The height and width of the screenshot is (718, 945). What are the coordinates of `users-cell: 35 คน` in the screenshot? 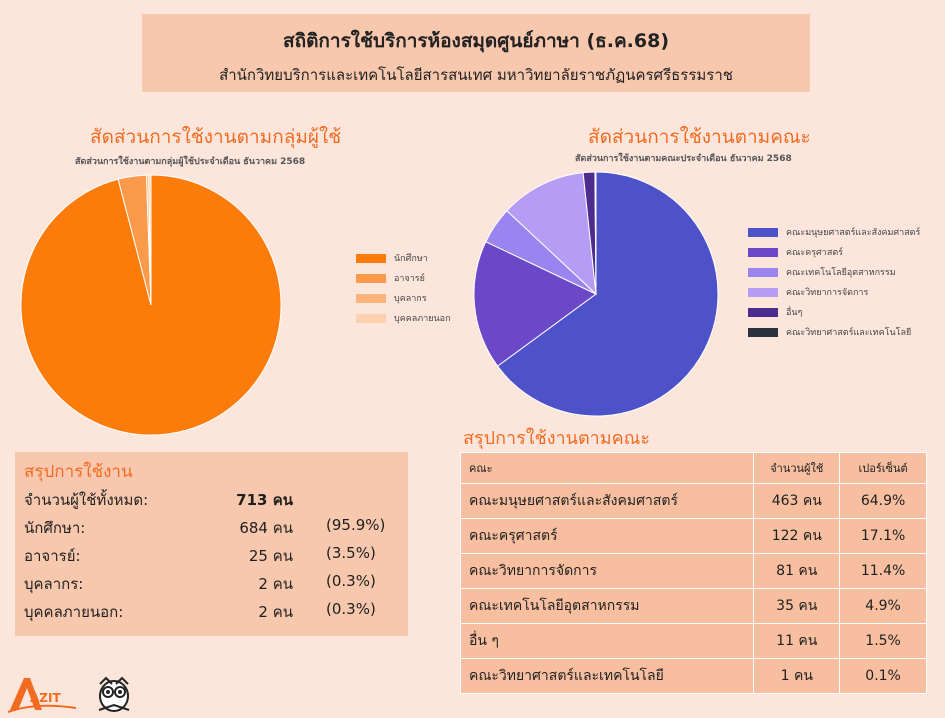 It's located at (797, 606).